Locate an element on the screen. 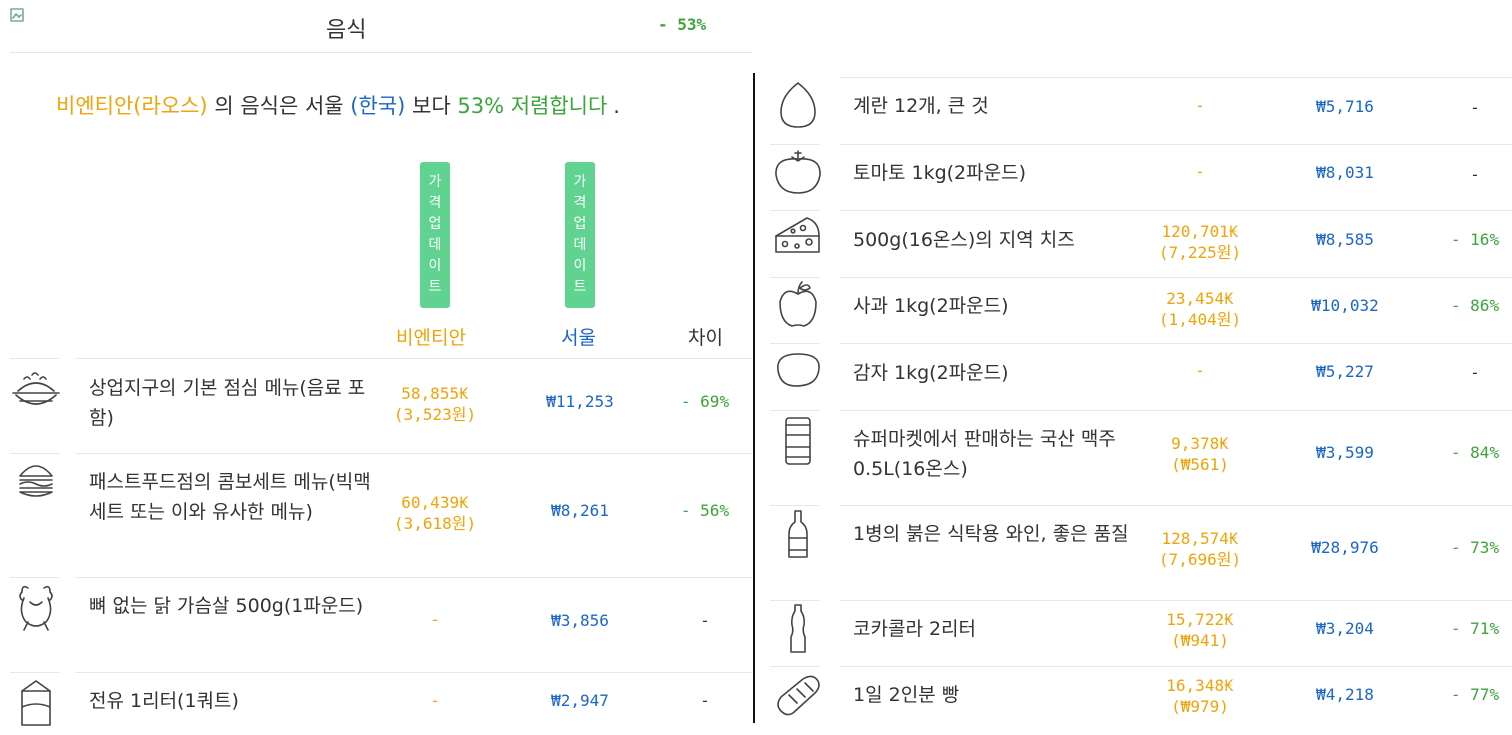 This screenshot has width=1512, height=735. table-row: 계란 12개, 큰 것 - ₩5,716 - is located at coordinates (1136, 111).